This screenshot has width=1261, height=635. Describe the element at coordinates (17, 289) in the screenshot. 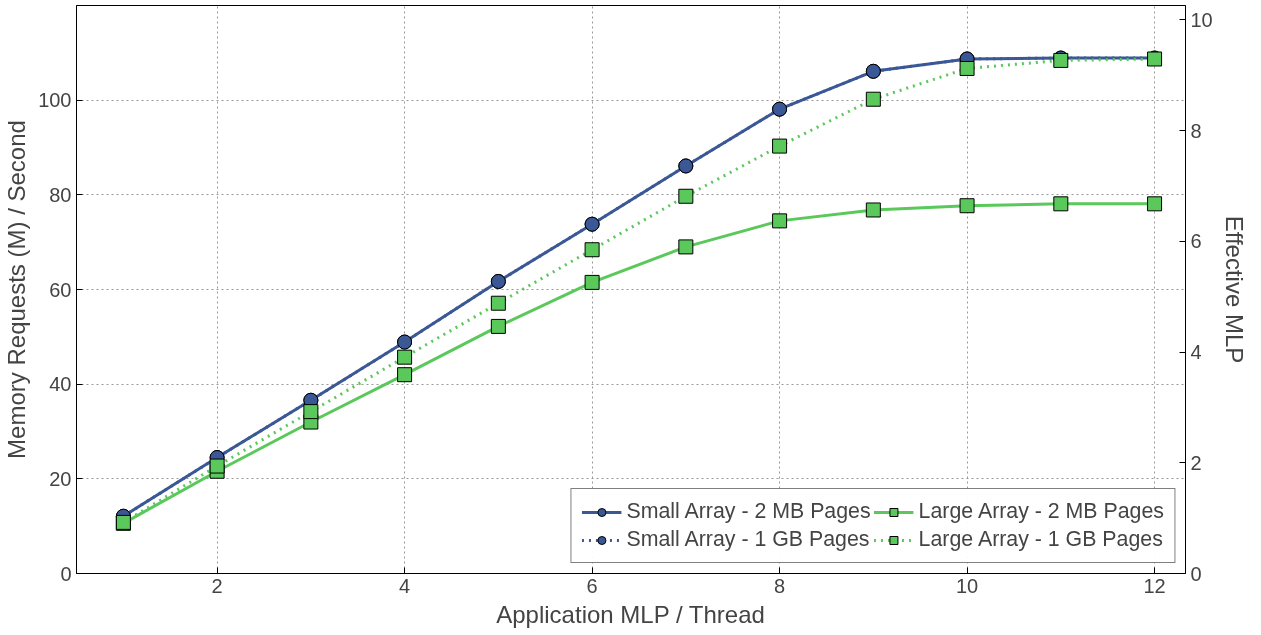

I see `y-axis-title: Memory Requests (M) / Second` at that location.